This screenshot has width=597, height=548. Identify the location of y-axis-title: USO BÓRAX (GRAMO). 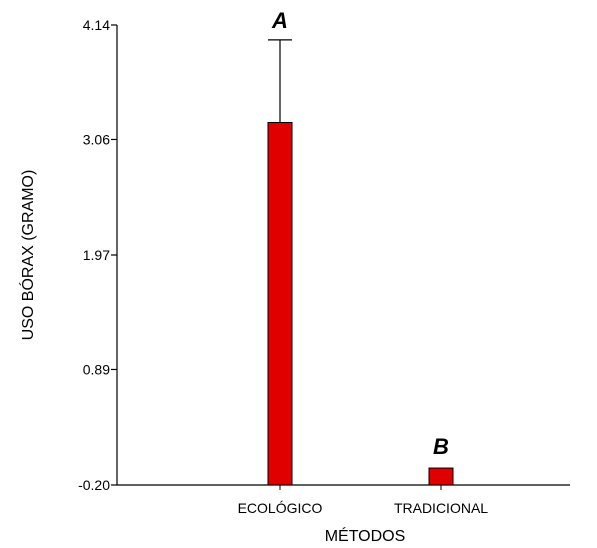
(27, 255).